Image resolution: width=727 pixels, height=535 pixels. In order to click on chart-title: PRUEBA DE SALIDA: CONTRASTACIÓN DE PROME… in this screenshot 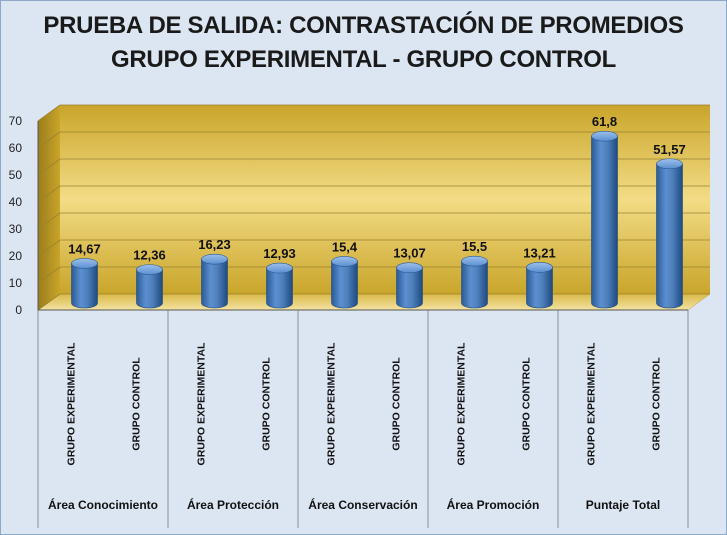, I will do `click(363, 25)`.